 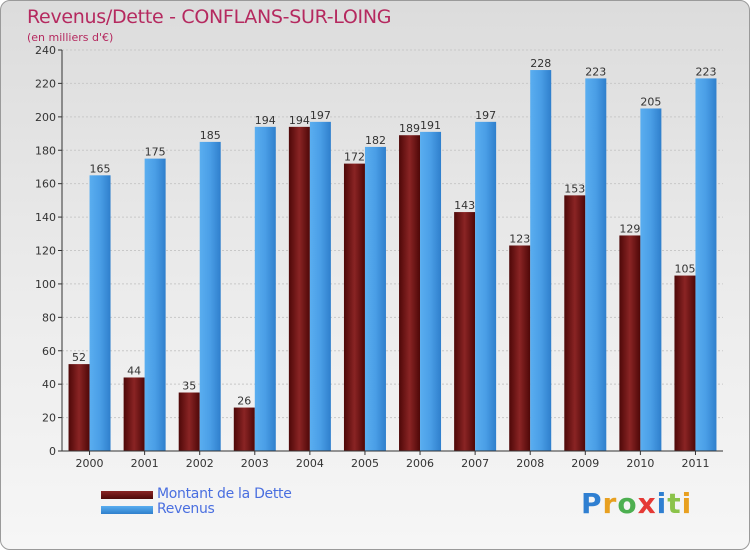 I want to click on y-tick-label: 0, so click(x=52, y=451).